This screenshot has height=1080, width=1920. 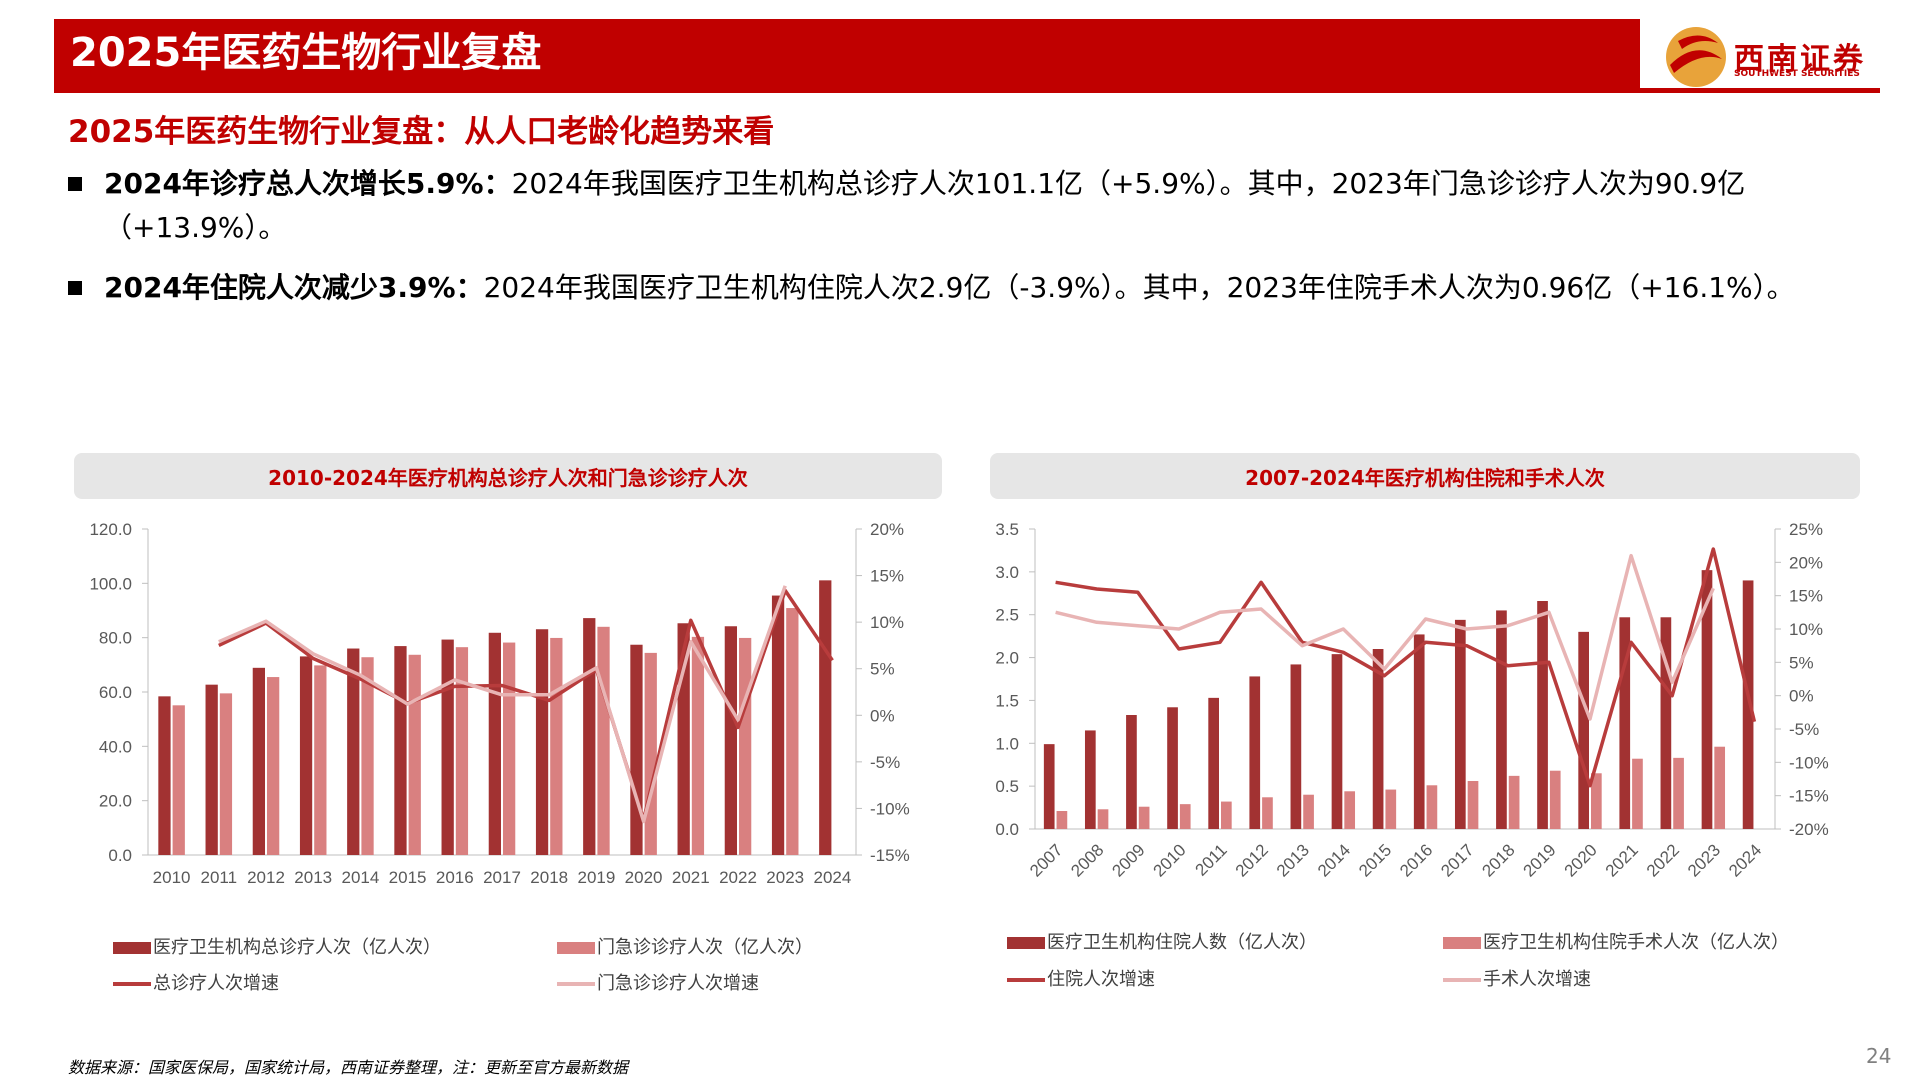 What do you see at coordinates (1425, 476) in the screenshot?
I see `chart-2-title: 2007-2024年医疗机构住院和手术人次` at bounding box center [1425, 476].